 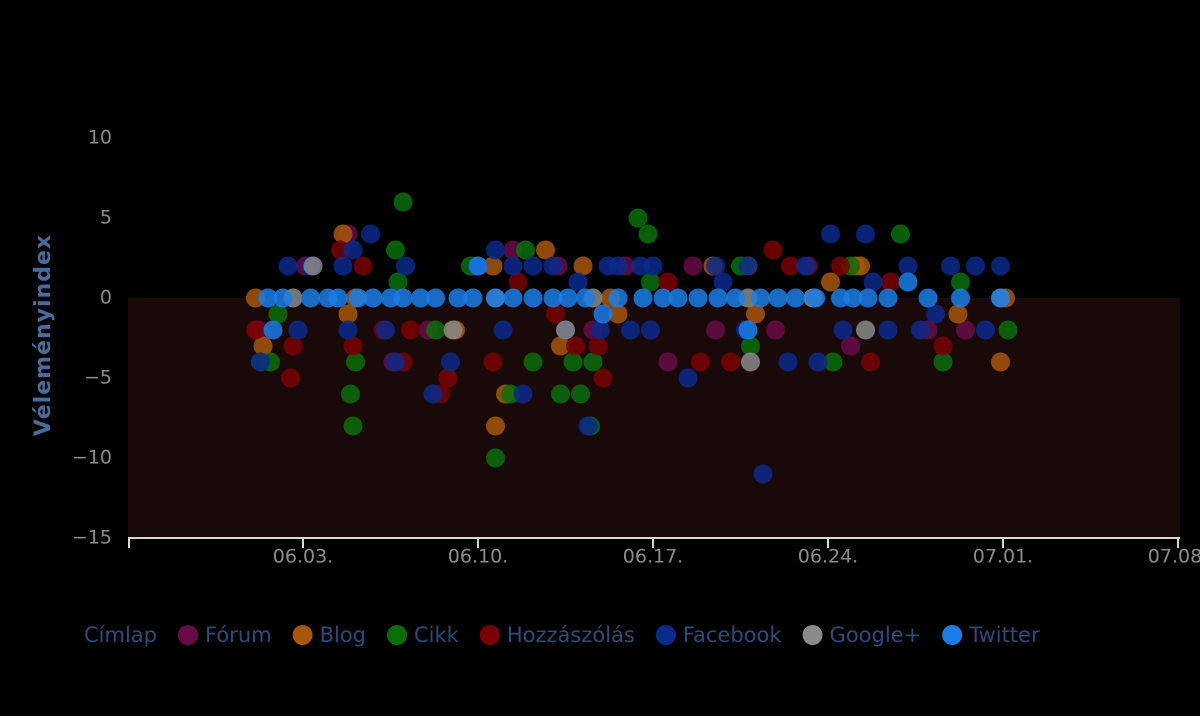 What do you see at coordinates (120, 635) in the screenshot?
I see `legend-label: Címlap` at bounding box center [120, 635].